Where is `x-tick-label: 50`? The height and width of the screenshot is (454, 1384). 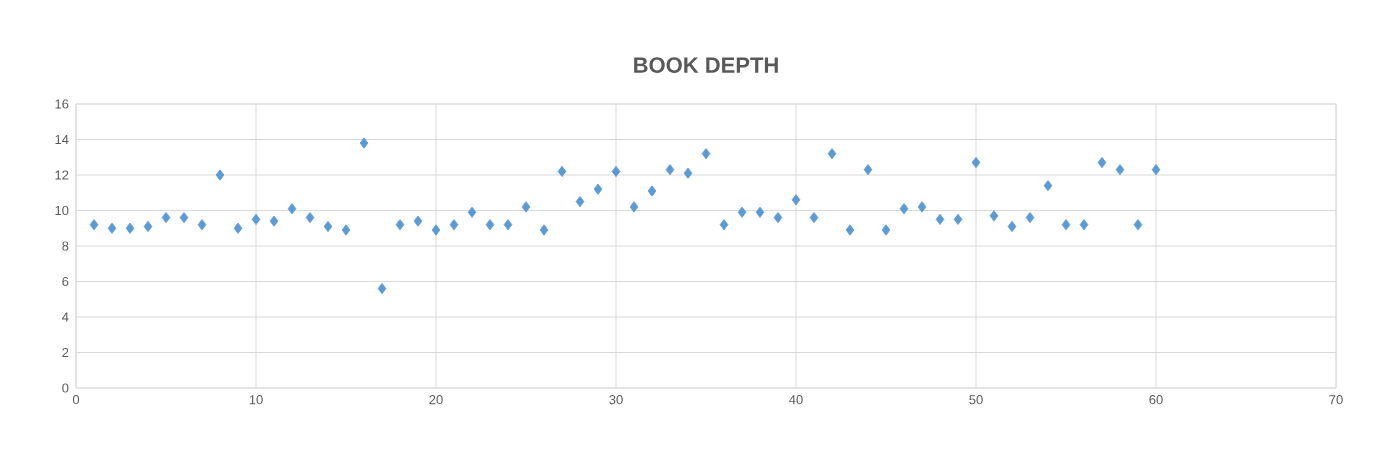
x-tick-label: 50 is located at coordinates (976, 400).